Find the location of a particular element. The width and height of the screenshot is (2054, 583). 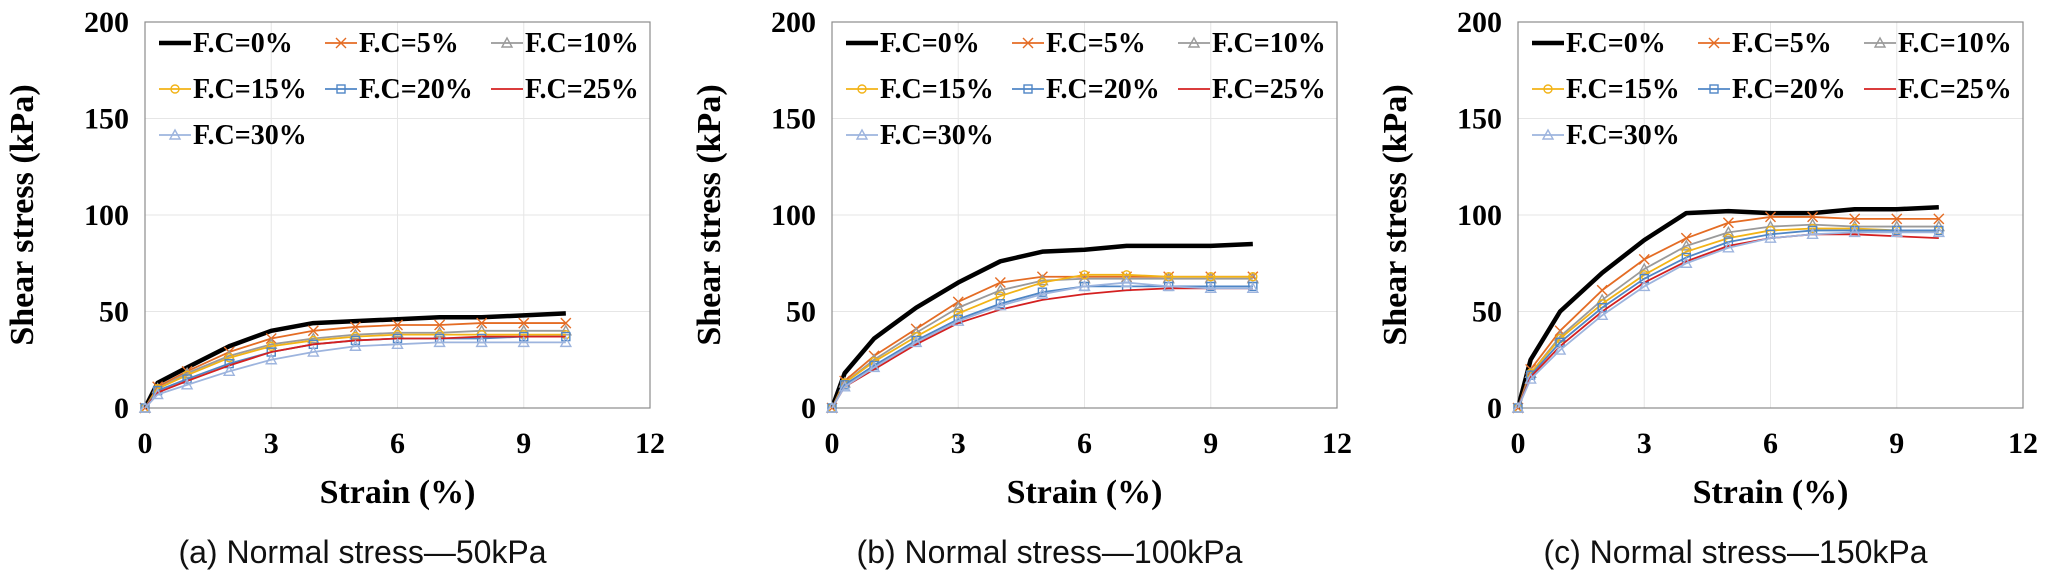

x-tick-label: 12 is located at coordinates (2023, 443).